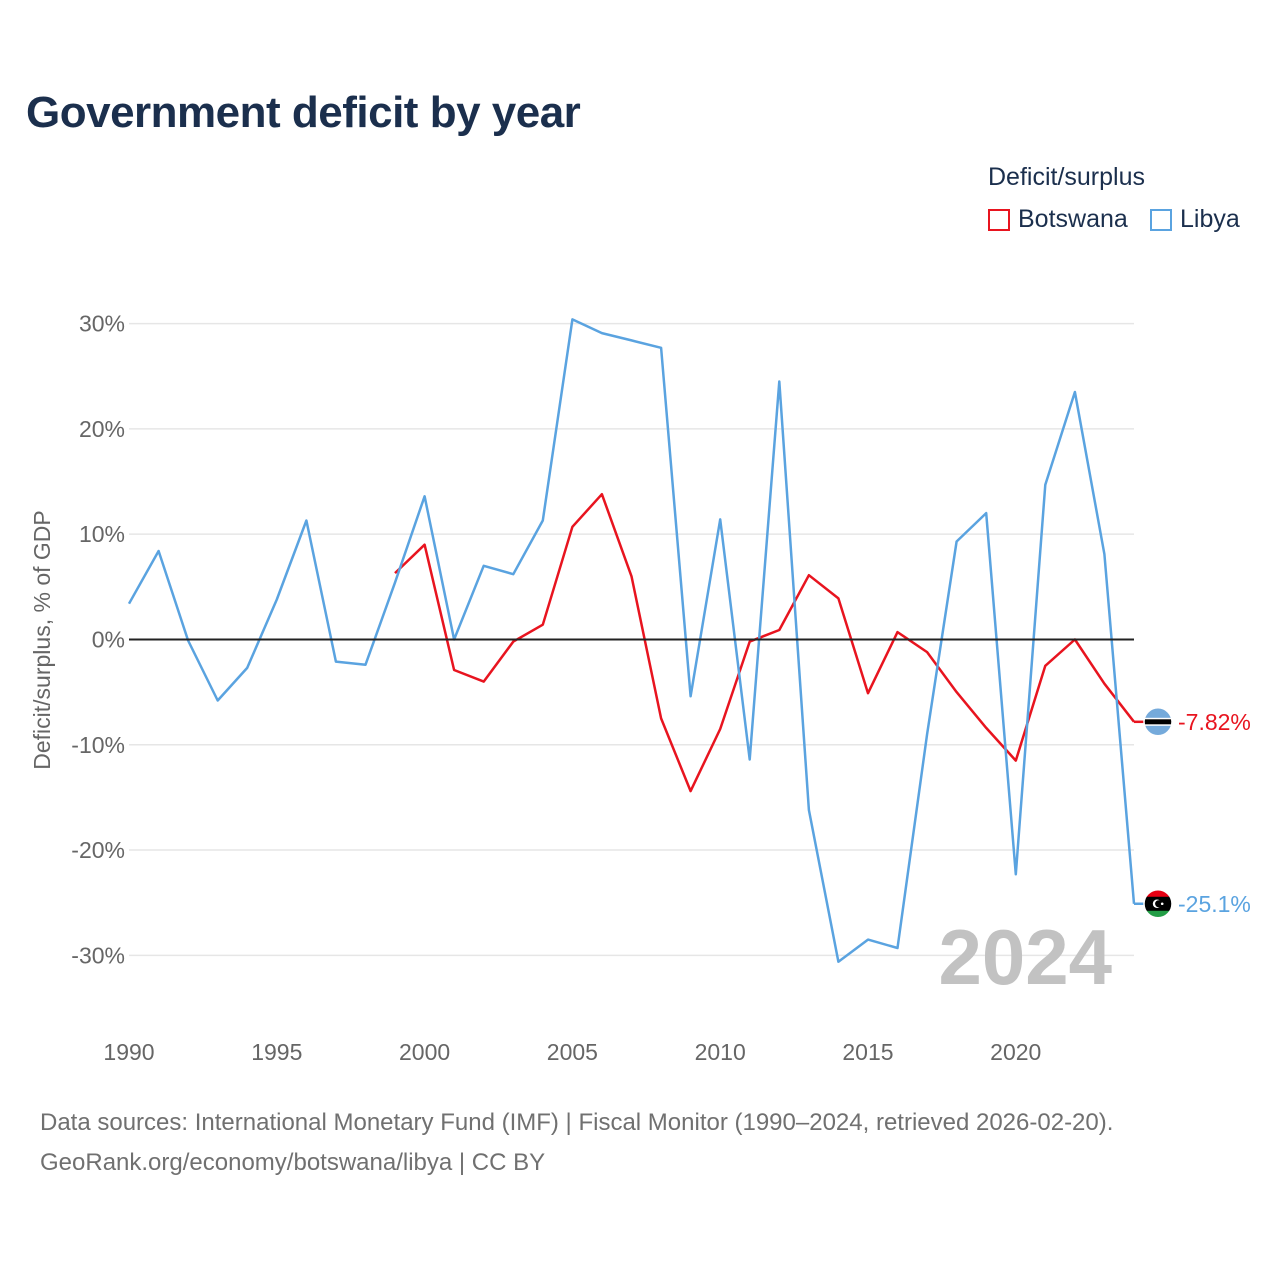 This screenshot has width=1280, height=1280. What do you see at coordinates (303, 112) in the screenshot?
I see `chart-title: Government deficit by year` at bounding box center [303, 112].